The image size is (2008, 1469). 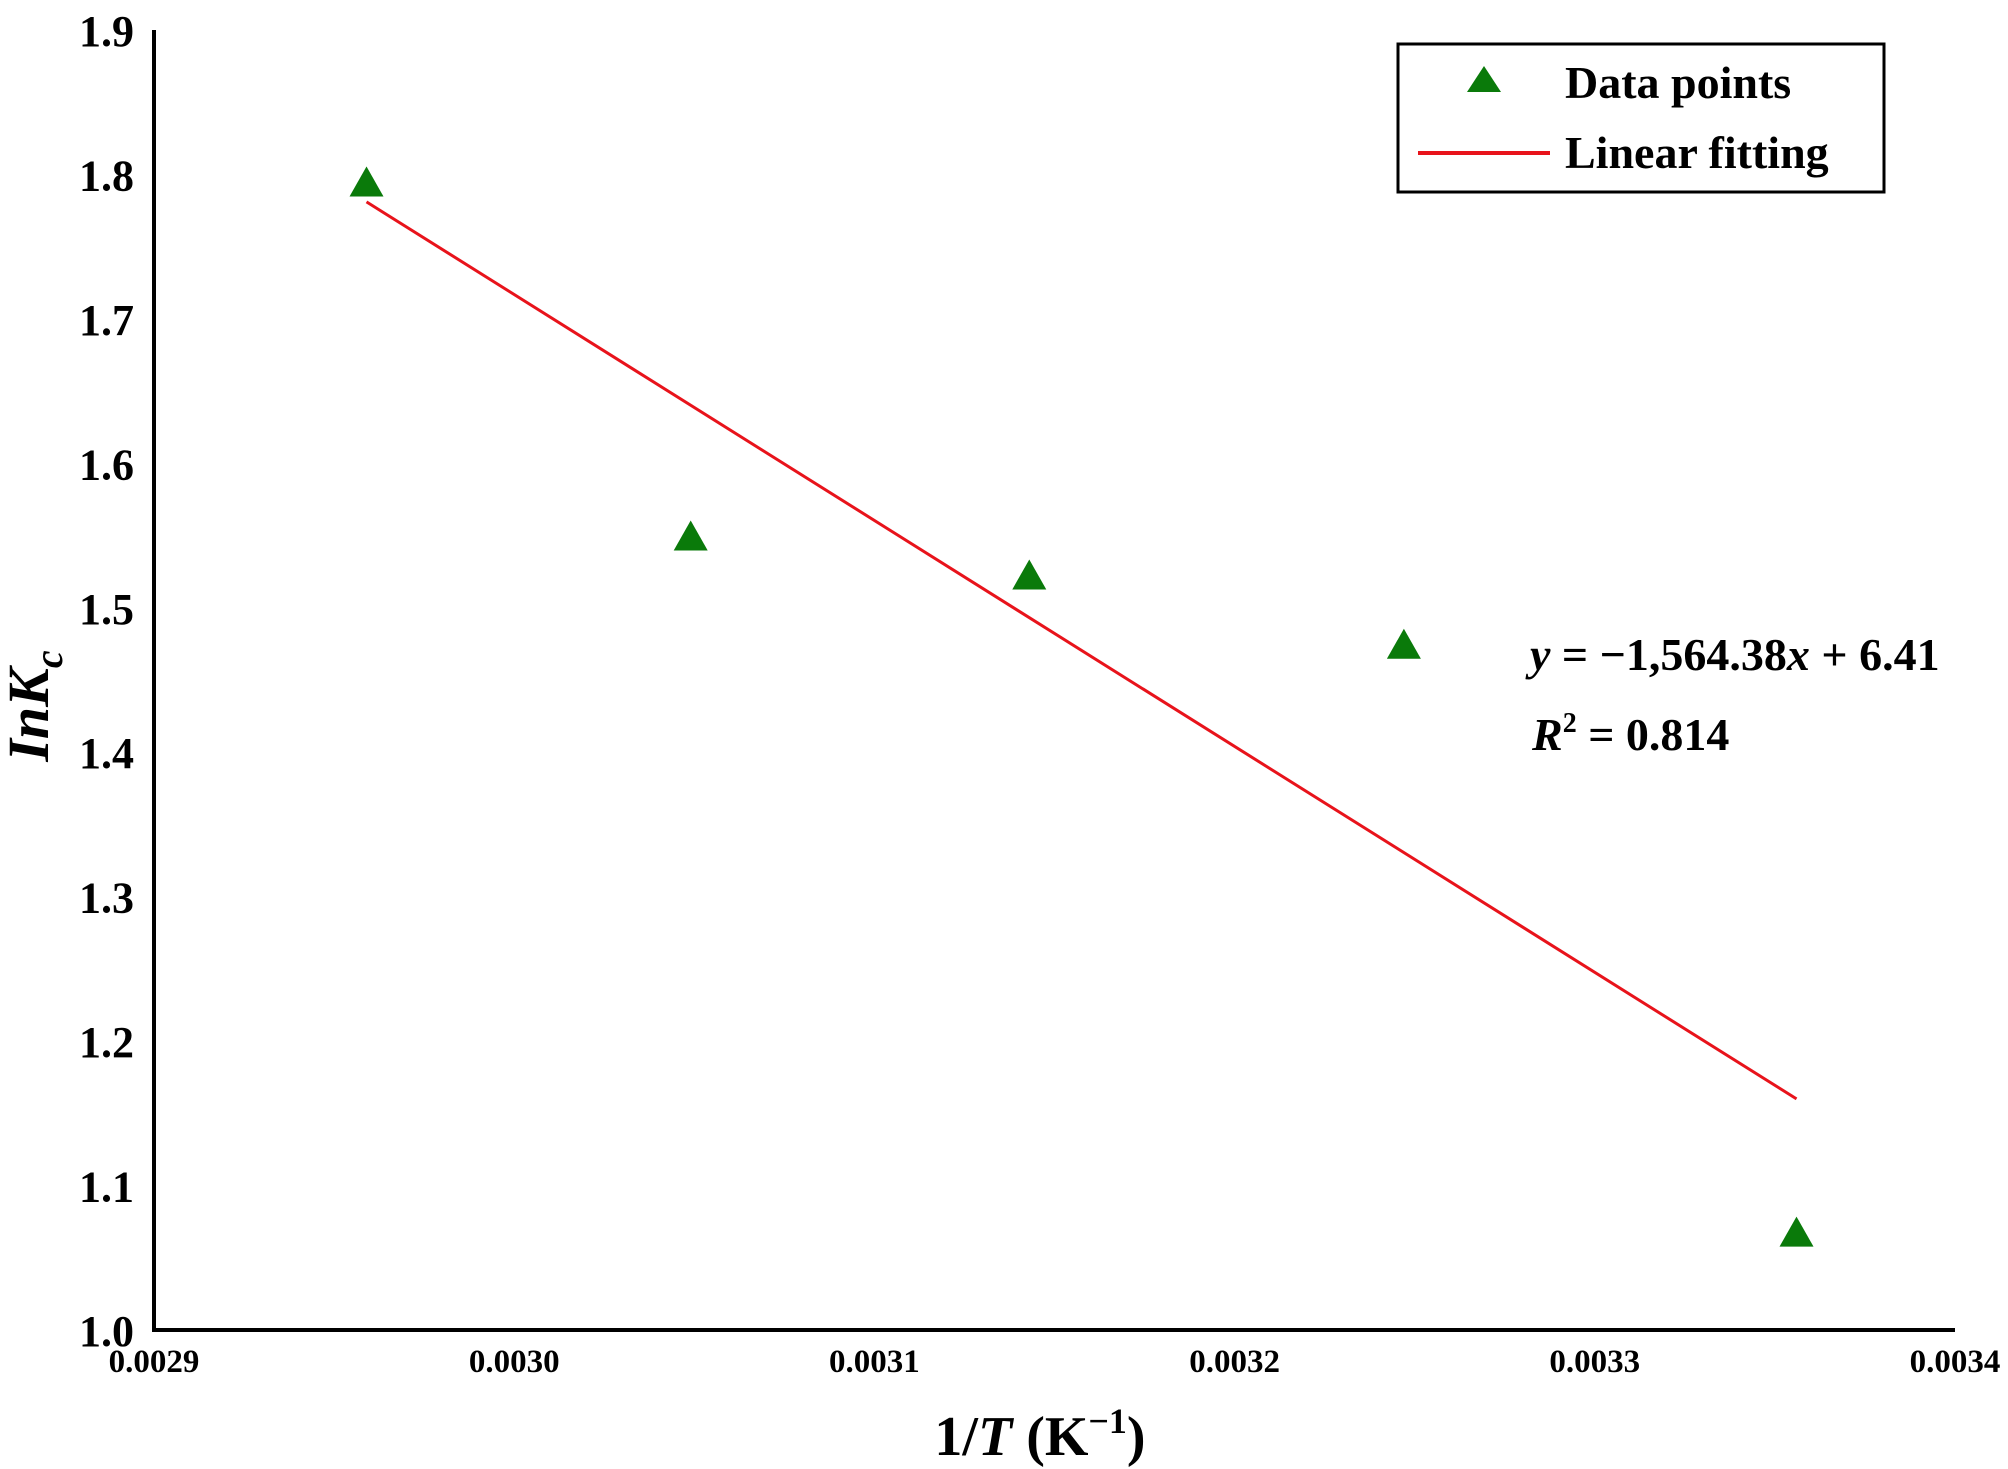 I want to click on legend-triangle-marker, so click(x=1484, y=79).